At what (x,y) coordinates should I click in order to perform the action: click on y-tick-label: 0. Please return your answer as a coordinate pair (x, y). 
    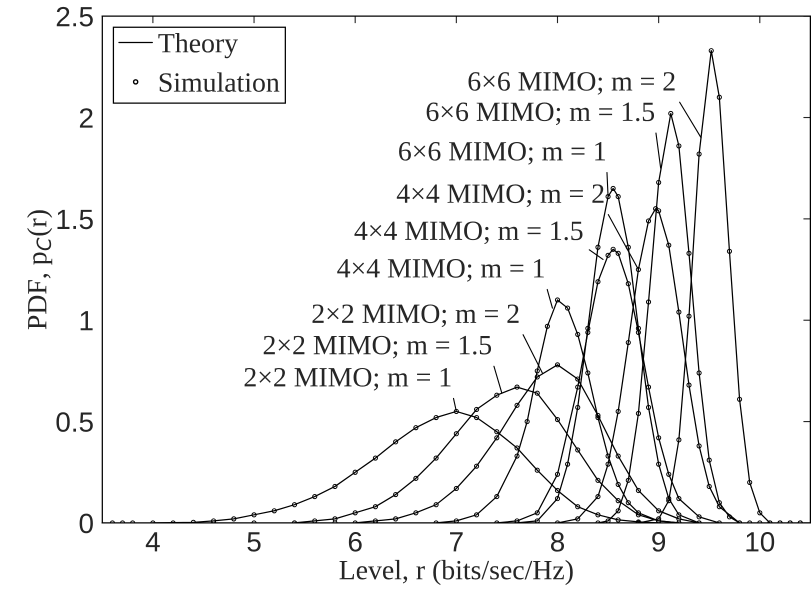
    Looking at the image, I should click on (86, 524).